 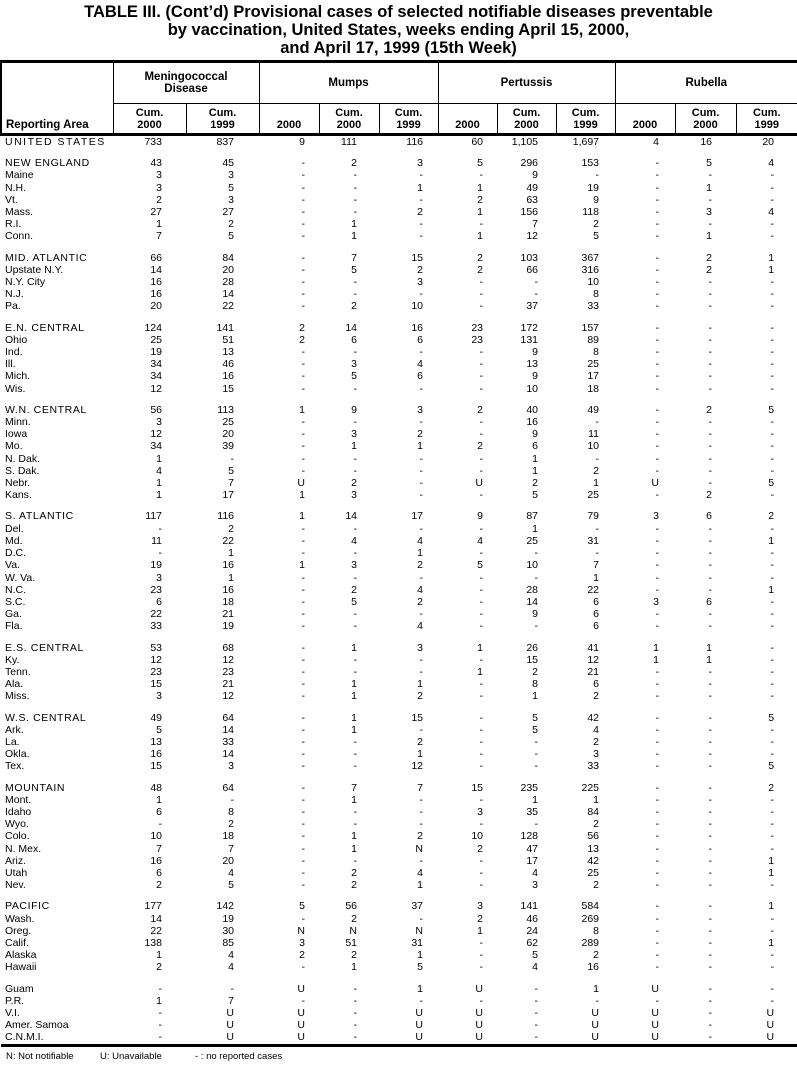 What do you see at coordinates (399, 873) in the screenshot?
I see `table-row: Utah 6 4 - 2 4 - 4 25 - - 1` at bounding box center [399, 873].